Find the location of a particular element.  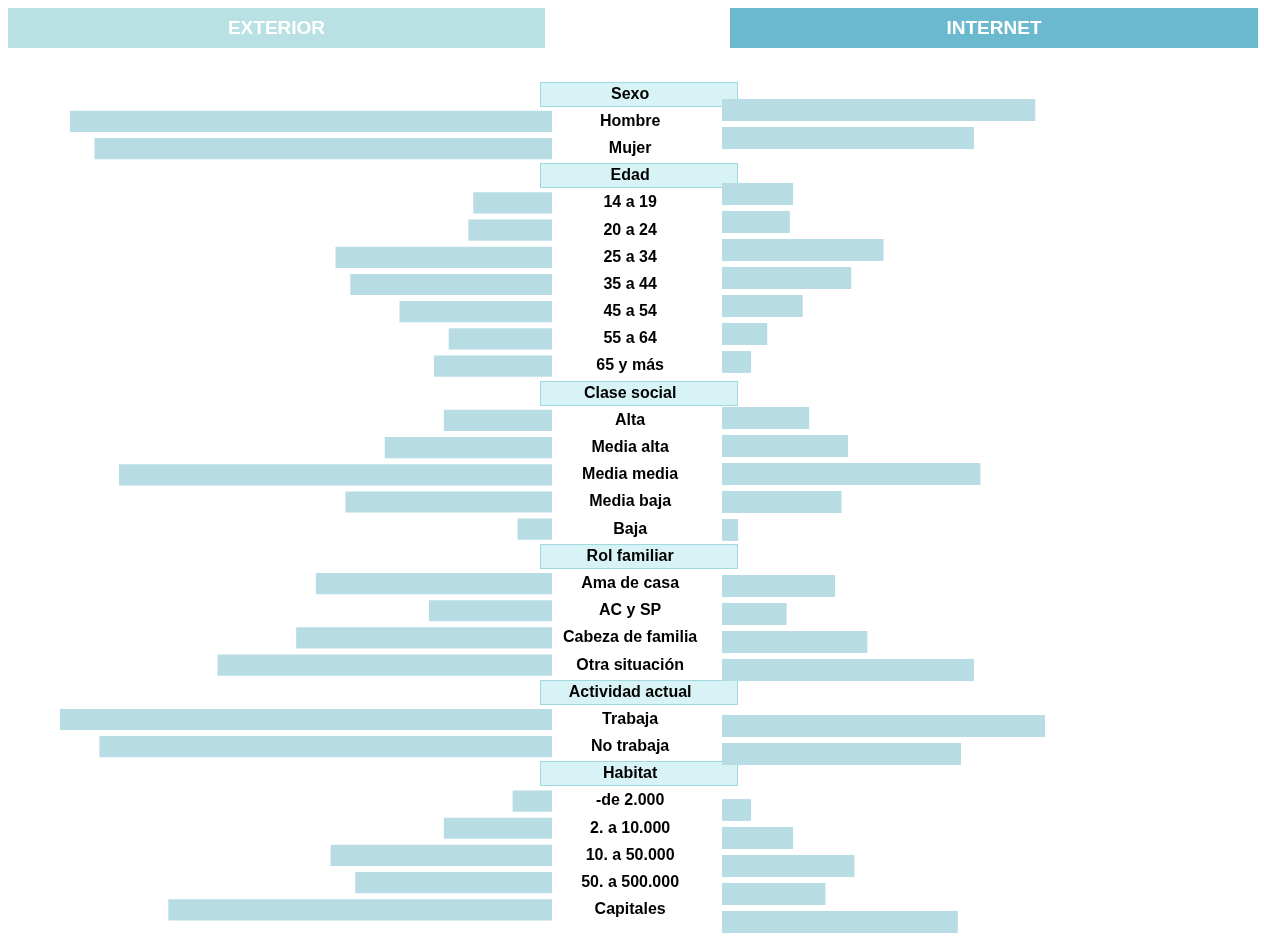

y-tick-label: 25 a 34 is located at coordinates (630, 256).